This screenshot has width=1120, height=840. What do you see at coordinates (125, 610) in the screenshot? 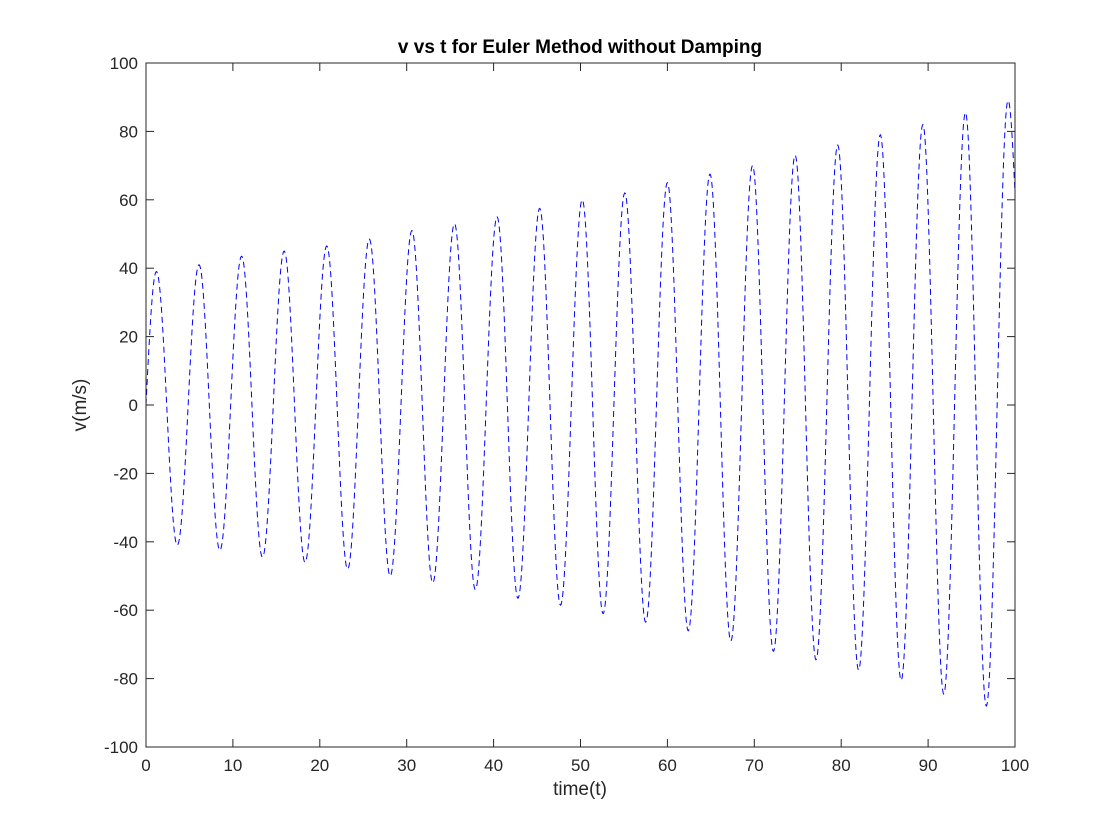
I see `y-tick-label: -60` at bounding box center [125, 610].